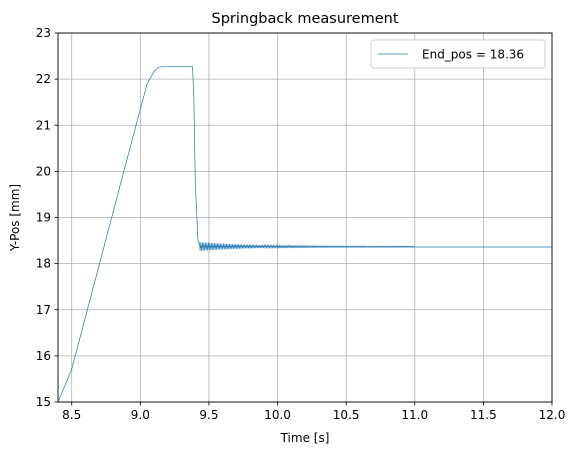 Image resolution: width=578 pixels, height=455 pixels. I want to click on y-tick-label: 16, so click(43, 356).